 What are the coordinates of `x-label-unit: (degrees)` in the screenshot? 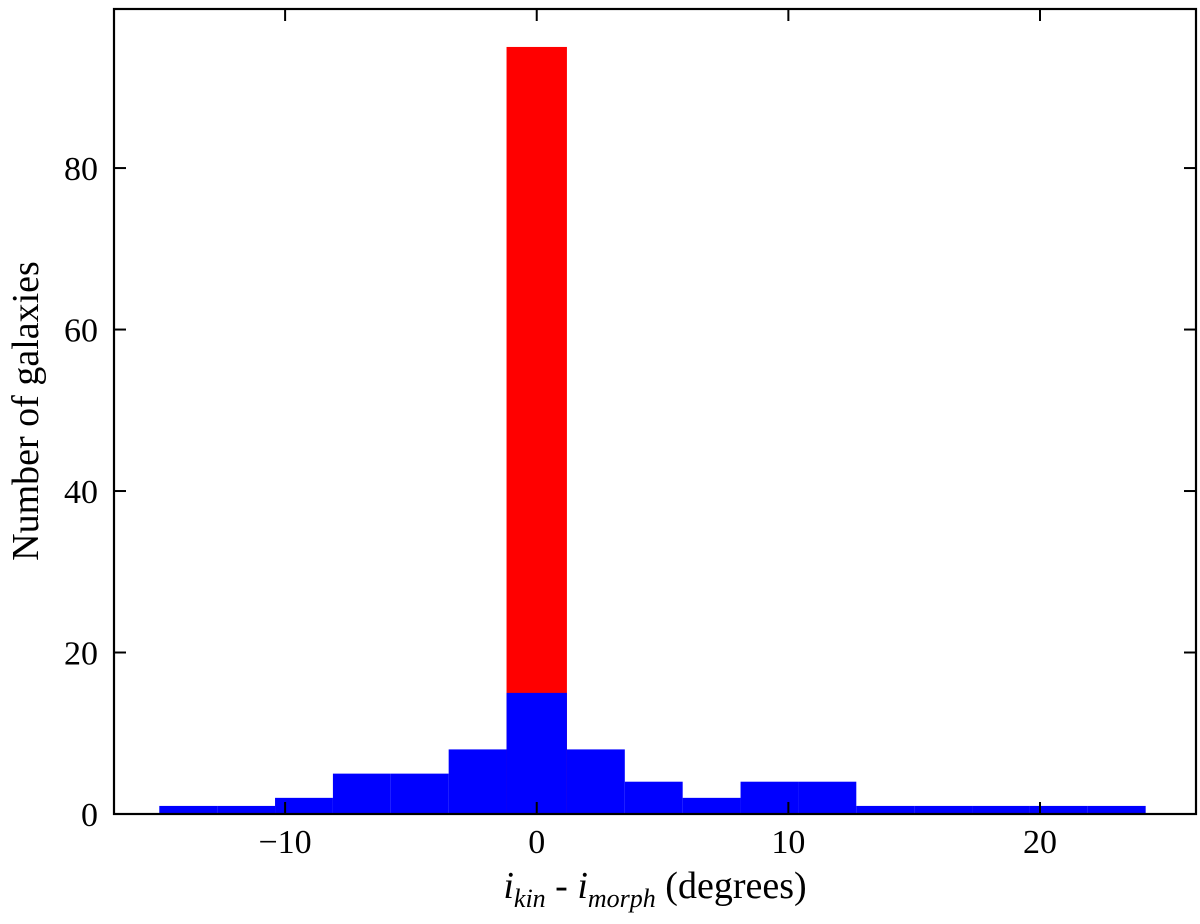 It's located at (731, 886).